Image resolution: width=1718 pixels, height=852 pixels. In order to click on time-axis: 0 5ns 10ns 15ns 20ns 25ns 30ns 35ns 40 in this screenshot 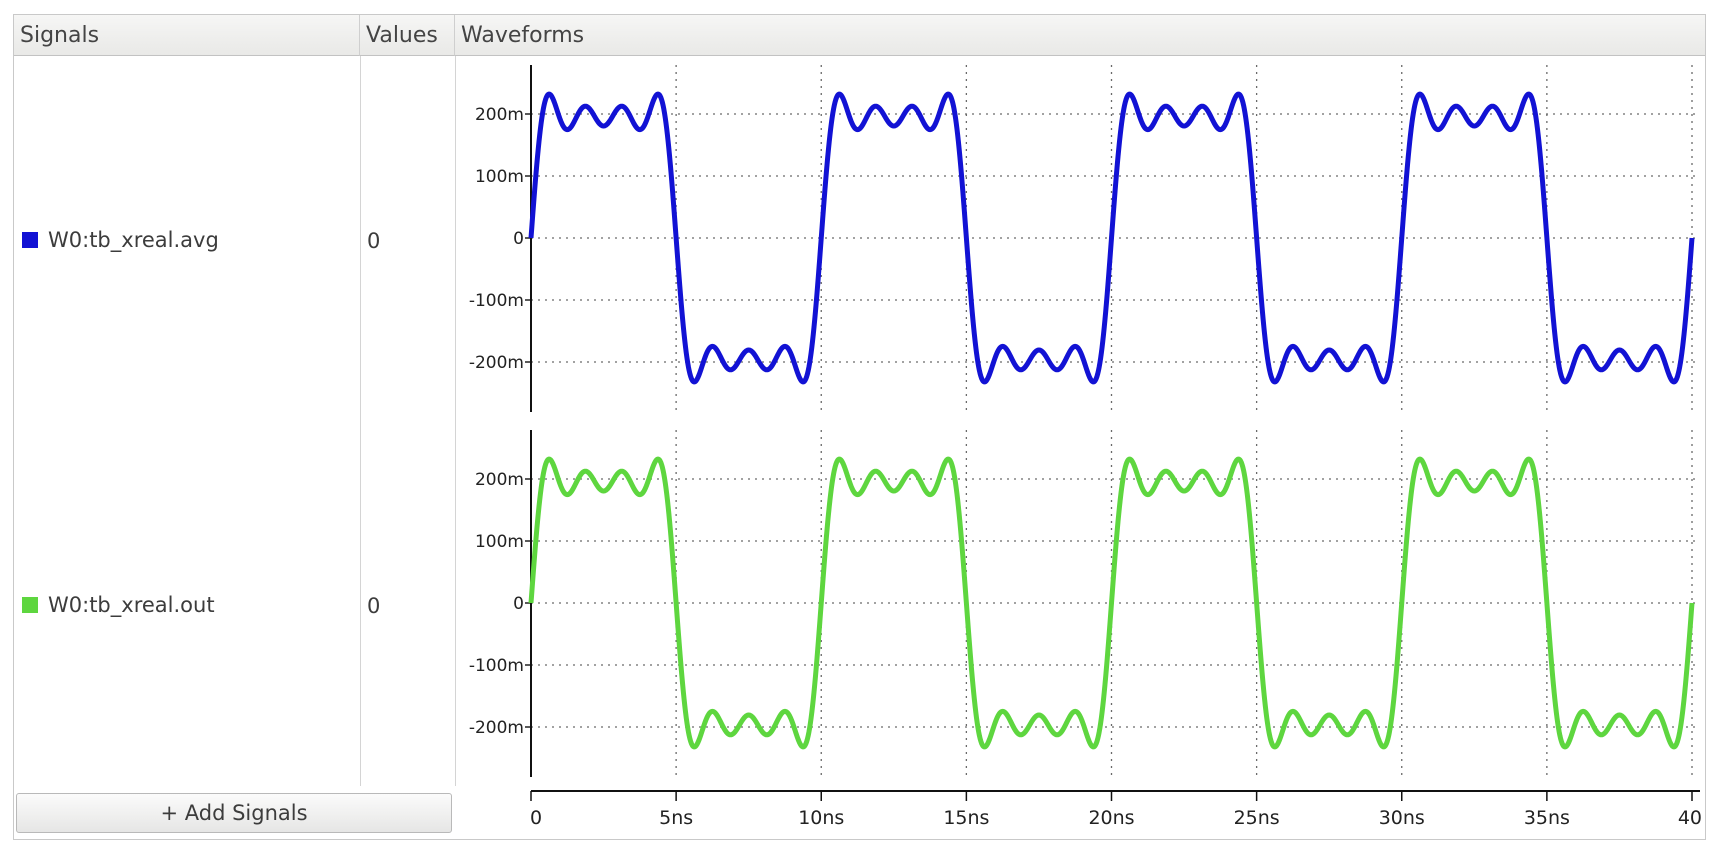, I will do `click(1116, 809)`.